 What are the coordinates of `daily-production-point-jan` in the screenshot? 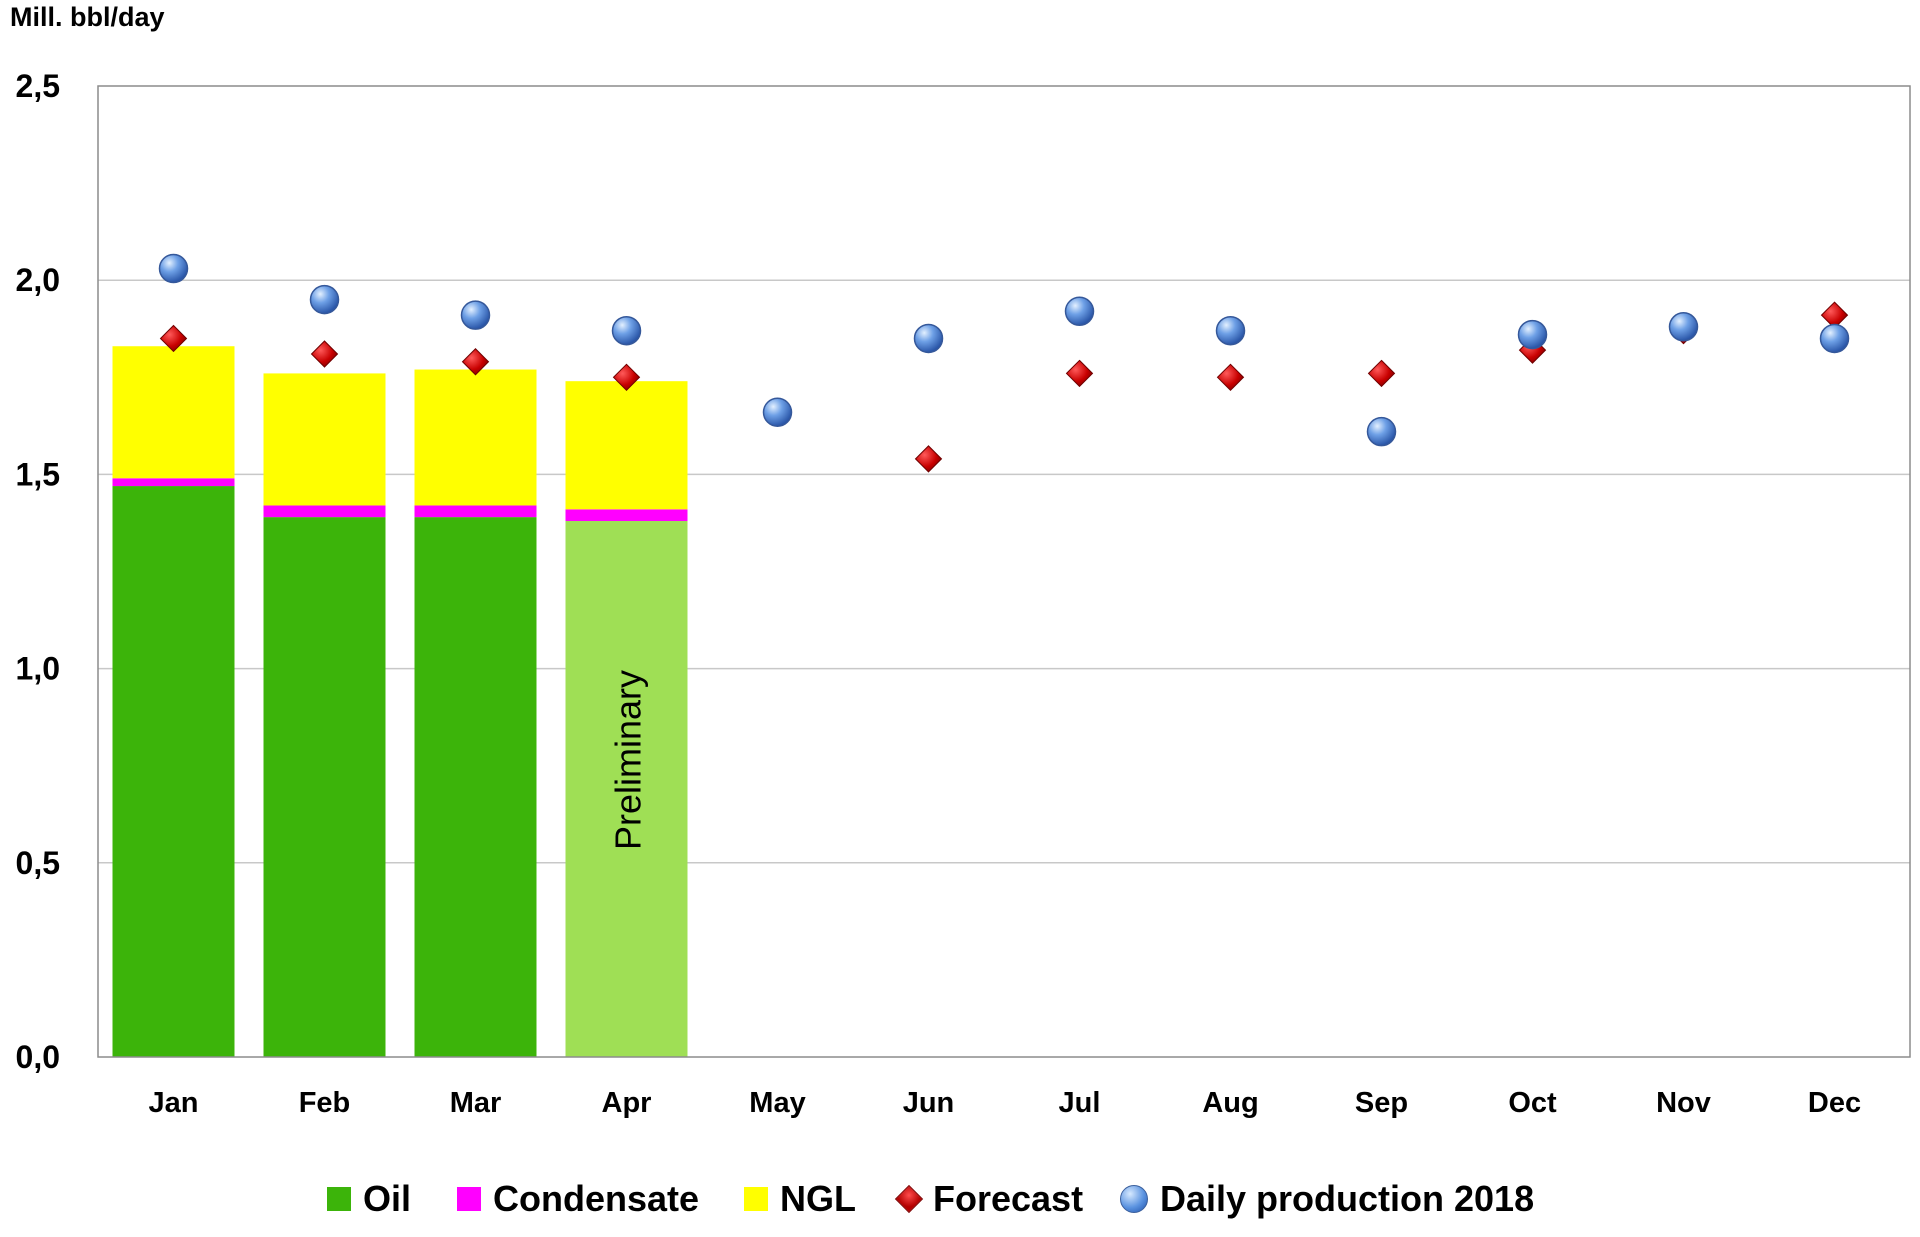 It's located at (173, 268).